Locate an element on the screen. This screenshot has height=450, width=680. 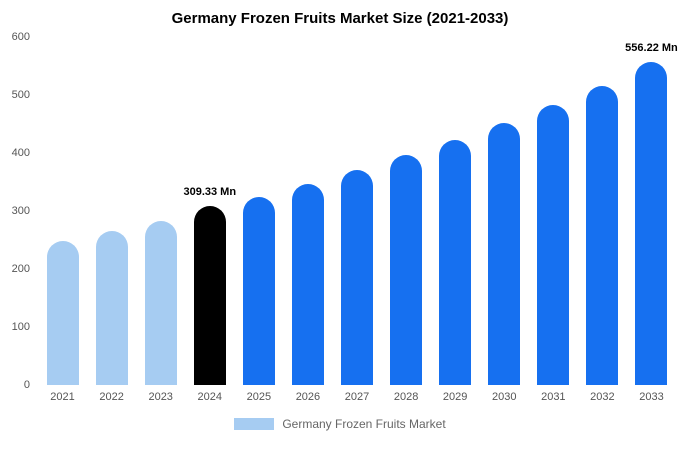
bar-column-2023 is located at coordinates (160, 211).